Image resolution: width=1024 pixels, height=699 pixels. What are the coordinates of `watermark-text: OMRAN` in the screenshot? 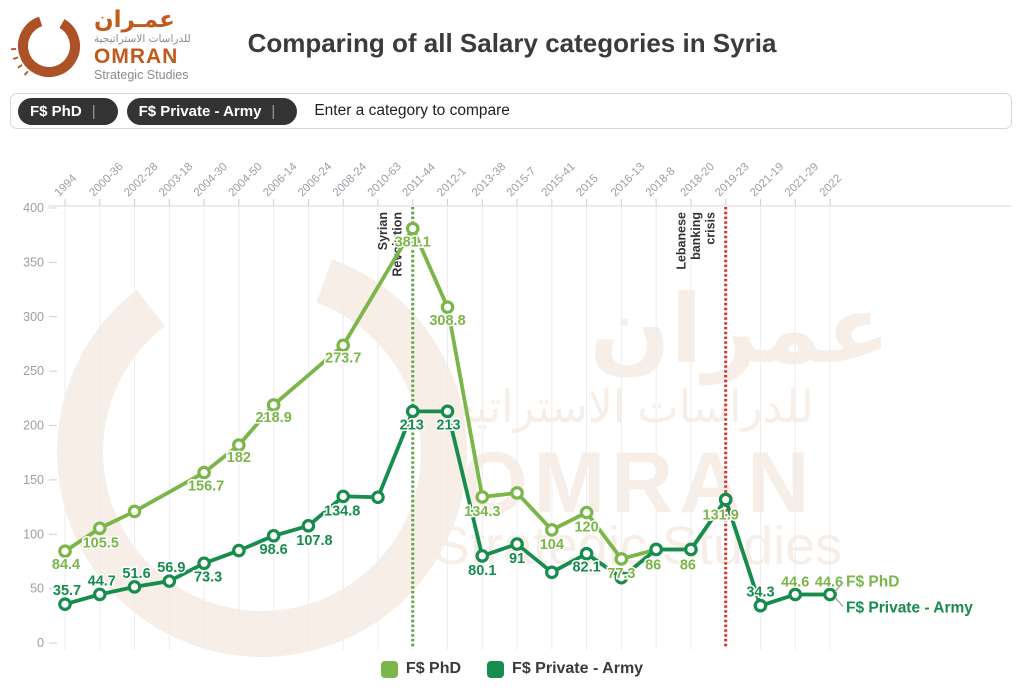 It's located at (638, 483).